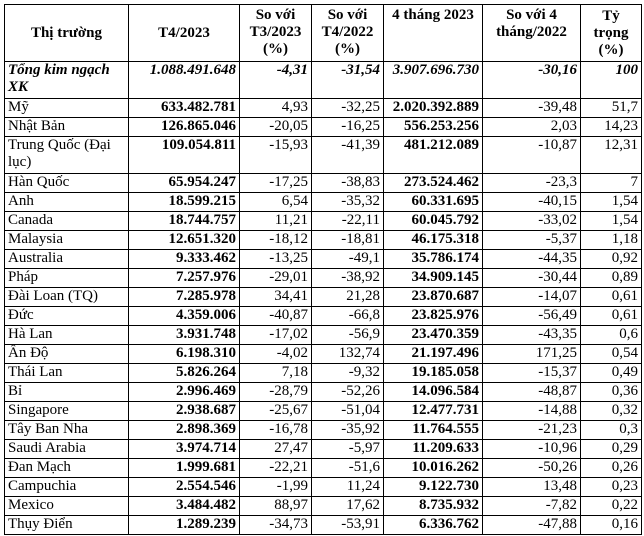 The height and width of the screenshot is (536, 644). What do you see at coordinates (531, 108) in the screenshot?
I see `vs-4-months-2022-value: -39,48` at bounding box center [531, 108].